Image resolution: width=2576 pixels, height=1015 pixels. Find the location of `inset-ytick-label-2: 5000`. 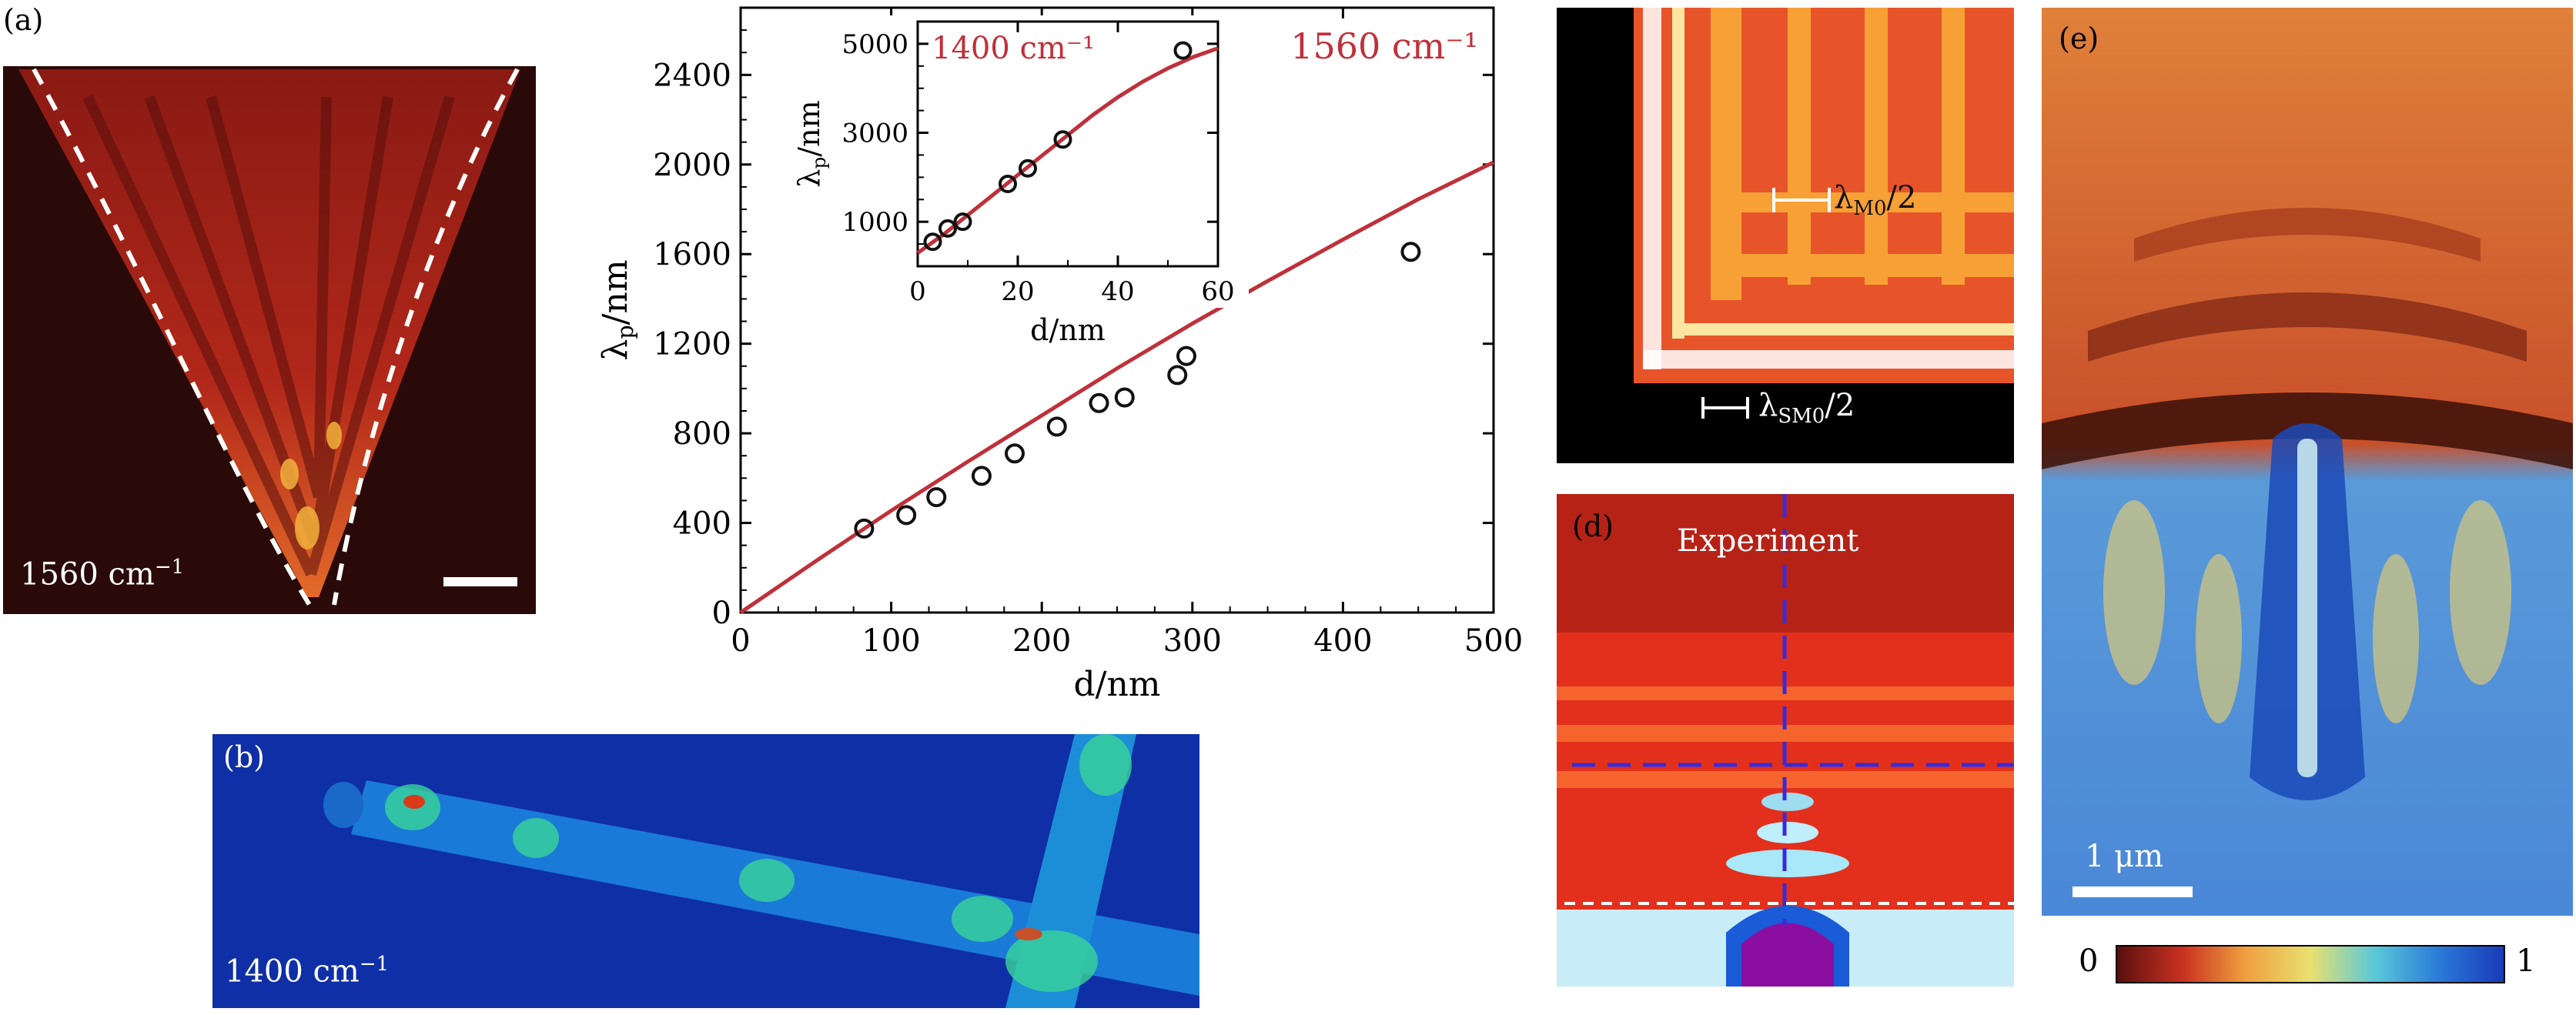

inset-ytick-label-2: 5000 is located at coordinates (875, 44).